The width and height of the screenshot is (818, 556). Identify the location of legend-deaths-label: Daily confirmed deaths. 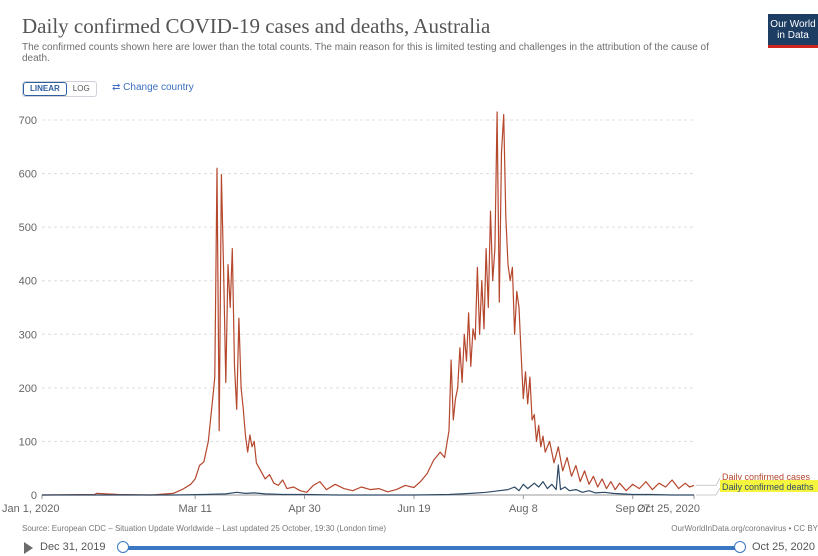
(768, 487).